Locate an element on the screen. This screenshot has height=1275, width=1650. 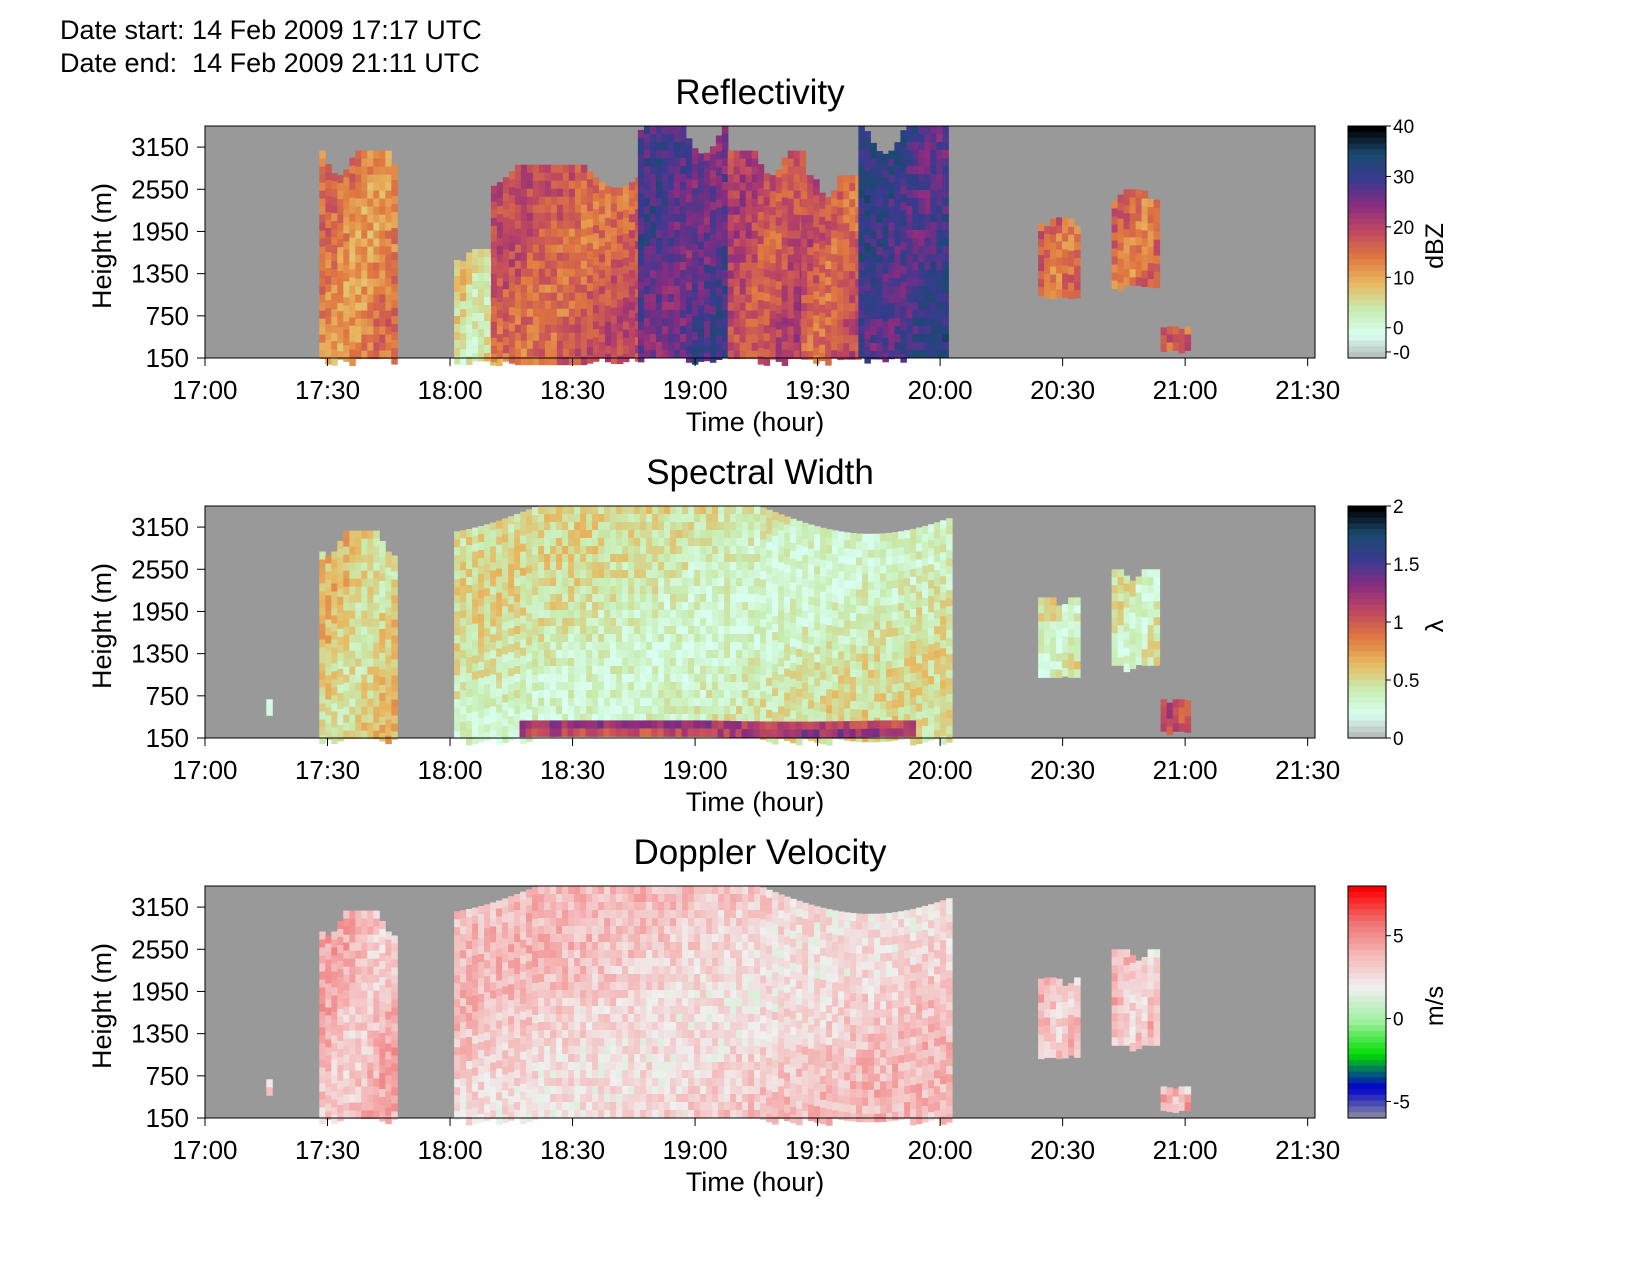
colorbar-tick-label: 40 is located at coordinates (1403, 127).